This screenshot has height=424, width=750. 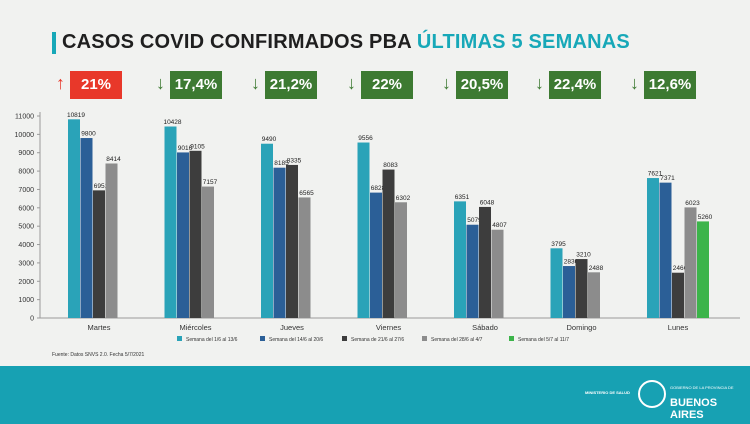 I want to click on footer-band, so click(x=375, y=395).